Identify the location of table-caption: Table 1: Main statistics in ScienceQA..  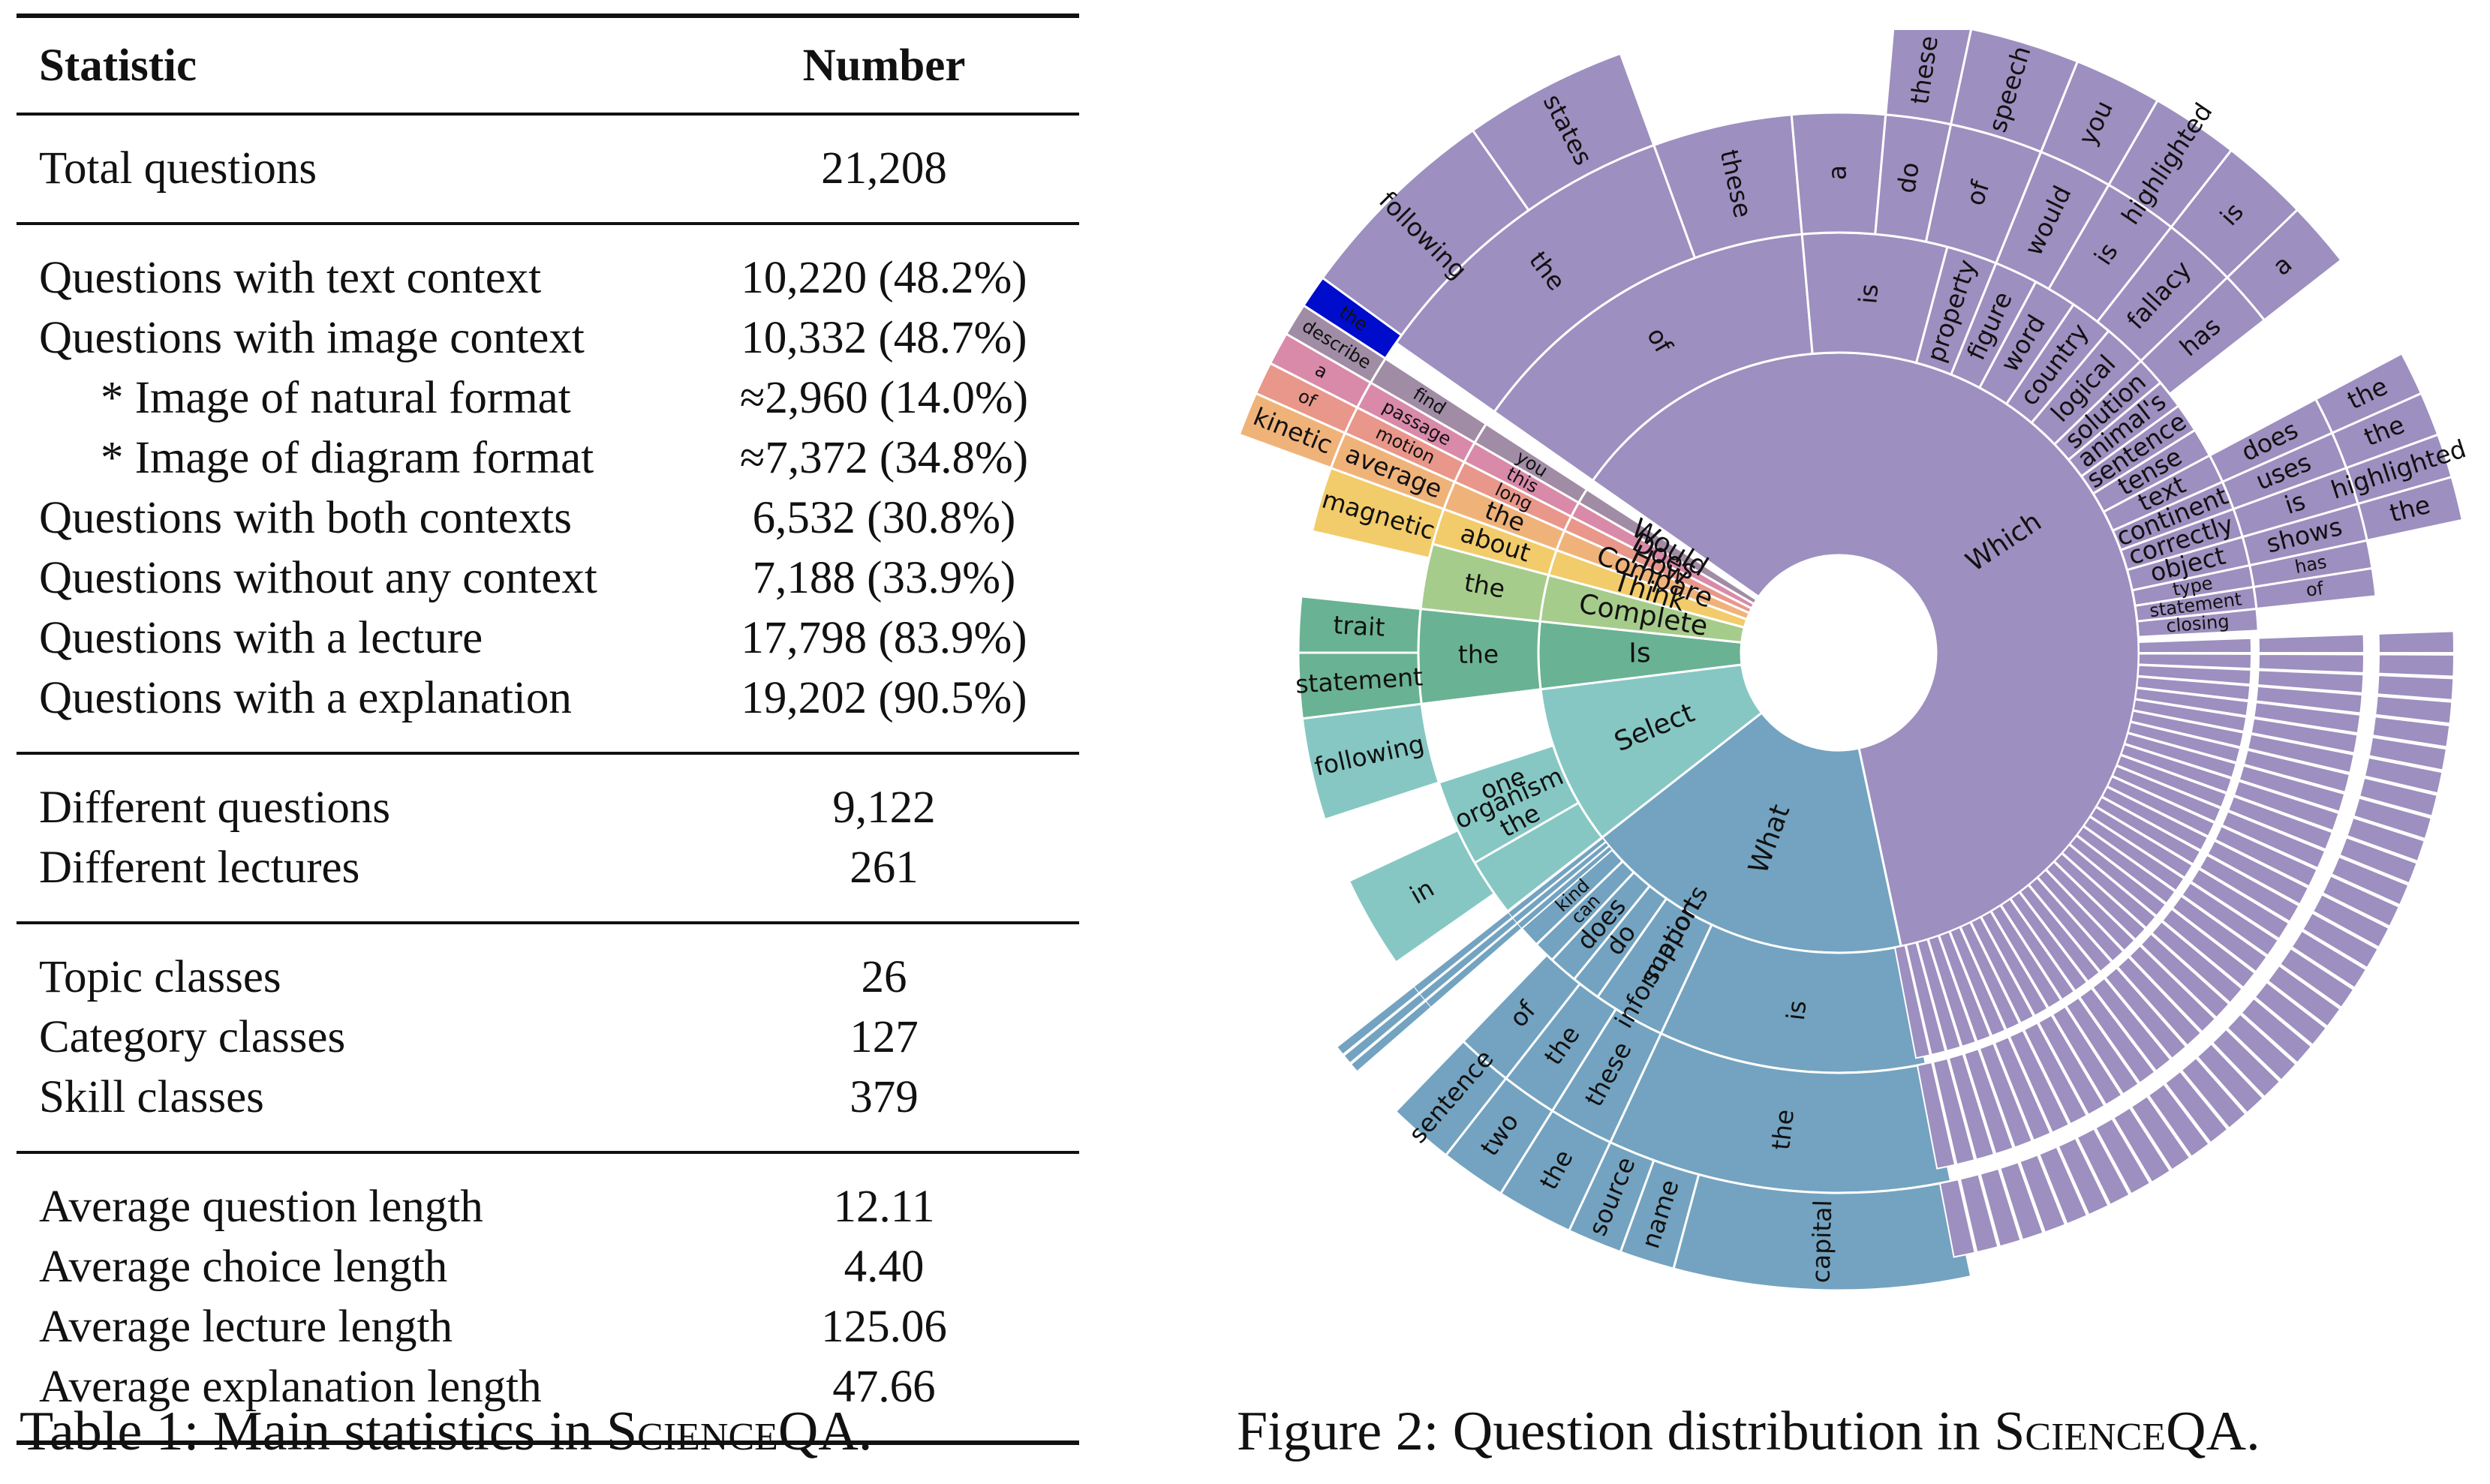
(446, 1432).